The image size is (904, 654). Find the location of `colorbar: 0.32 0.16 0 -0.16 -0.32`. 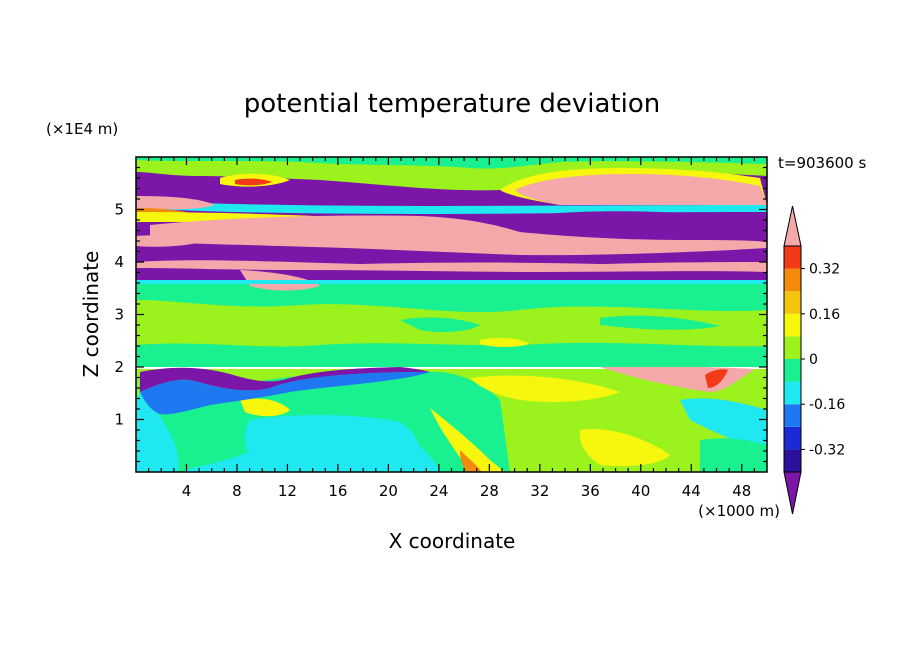

colorbar: 0.32 0.16 0 -0.16 -0.32 is located at coordinates (814, 360).